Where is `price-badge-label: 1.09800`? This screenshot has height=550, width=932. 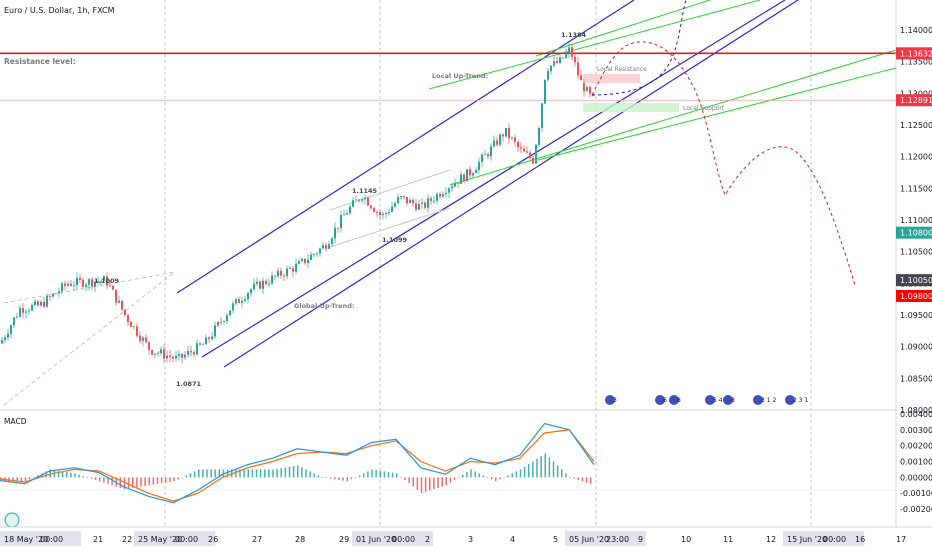 price-badge-label: 1.09800 is located at coordinates (916, 296).